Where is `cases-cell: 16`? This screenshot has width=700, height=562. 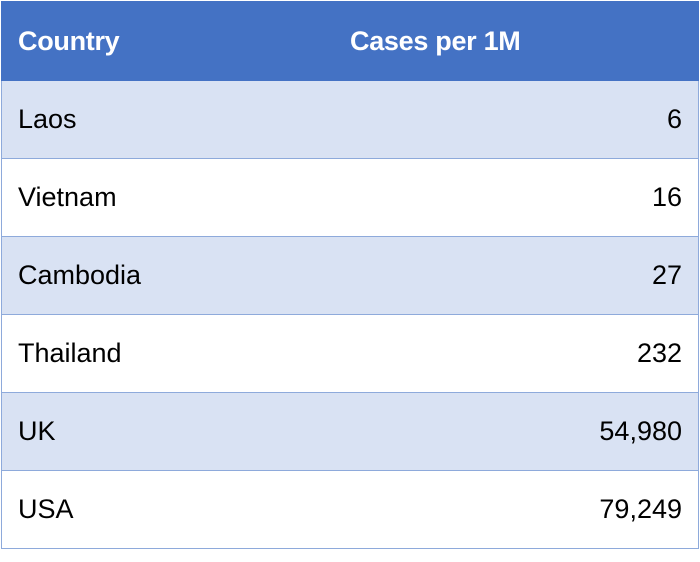
cases-cell: 16 is located at coordinates (524, 197).